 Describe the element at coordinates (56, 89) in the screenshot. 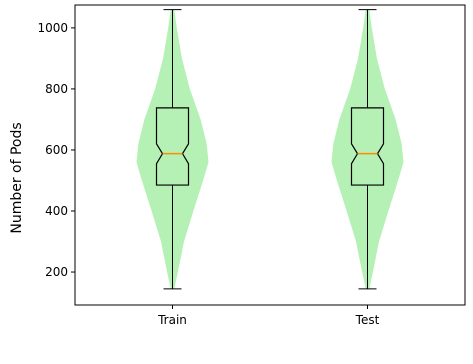

I see `y-tick-label-800: 800` at that location.